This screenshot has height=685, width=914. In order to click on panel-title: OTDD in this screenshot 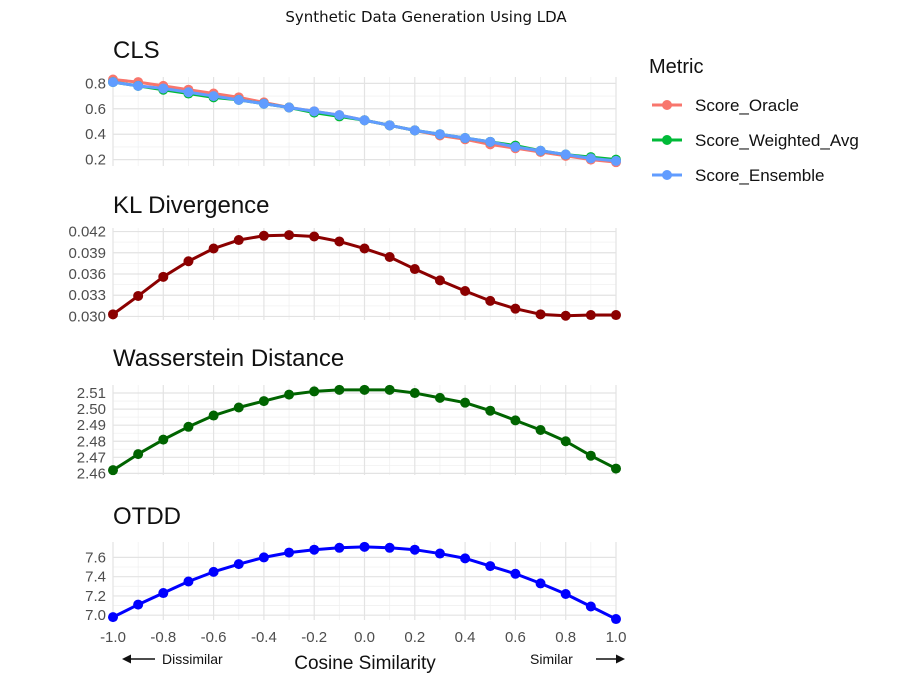, I will do `click(147, 516)`.